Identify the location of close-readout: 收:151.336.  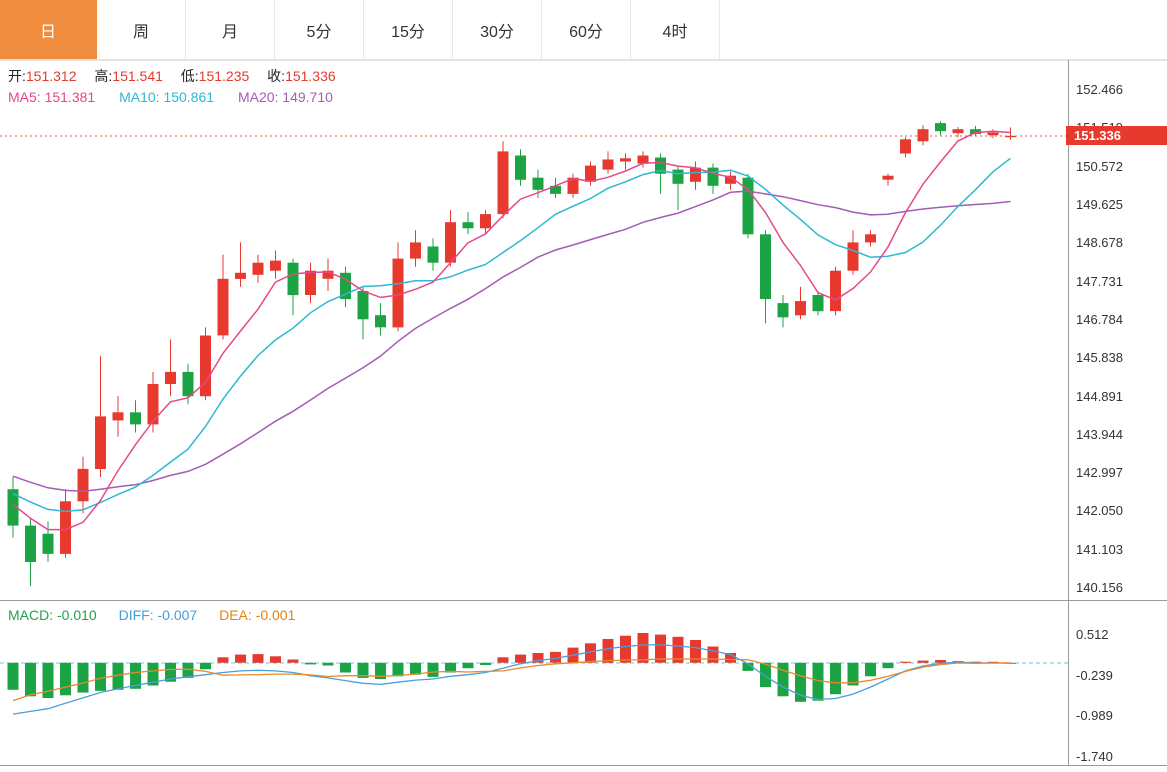
(301, 76).